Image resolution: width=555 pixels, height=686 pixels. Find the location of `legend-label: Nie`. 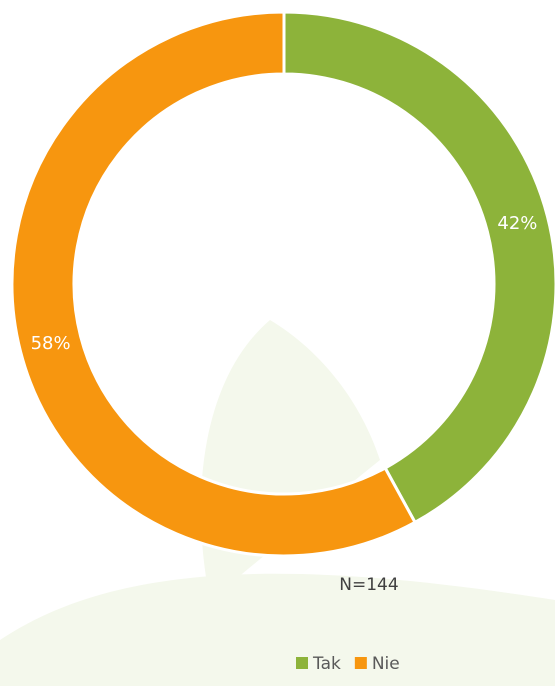

legend-label: Nie is located at coordinates (386, 664).